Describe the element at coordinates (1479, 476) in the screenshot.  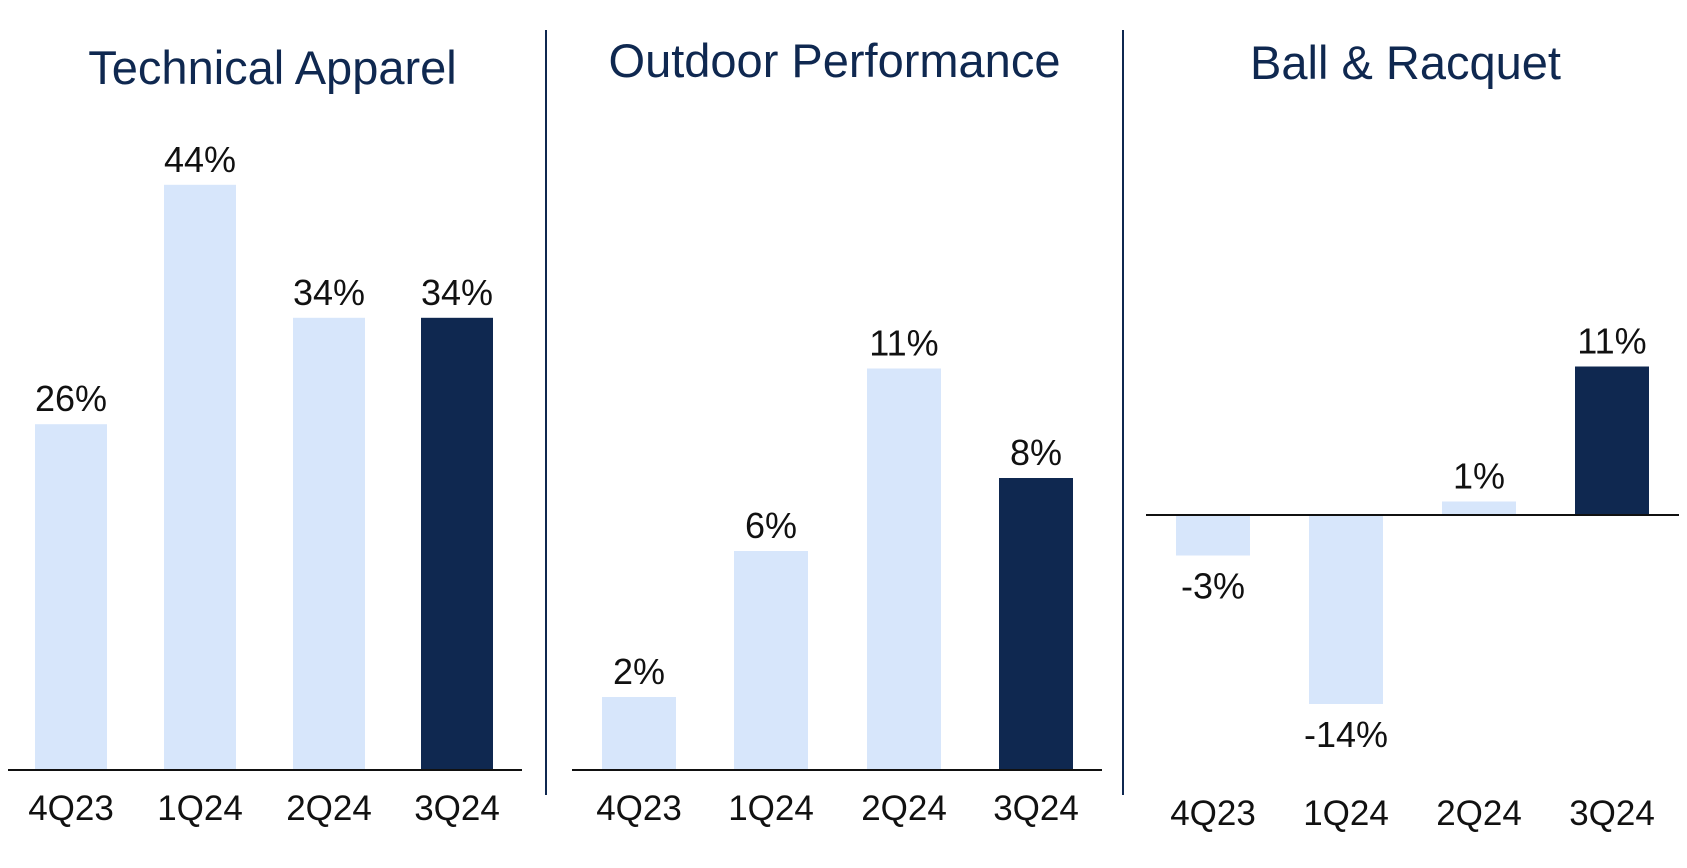
I see `data-label: 1%` at that location.